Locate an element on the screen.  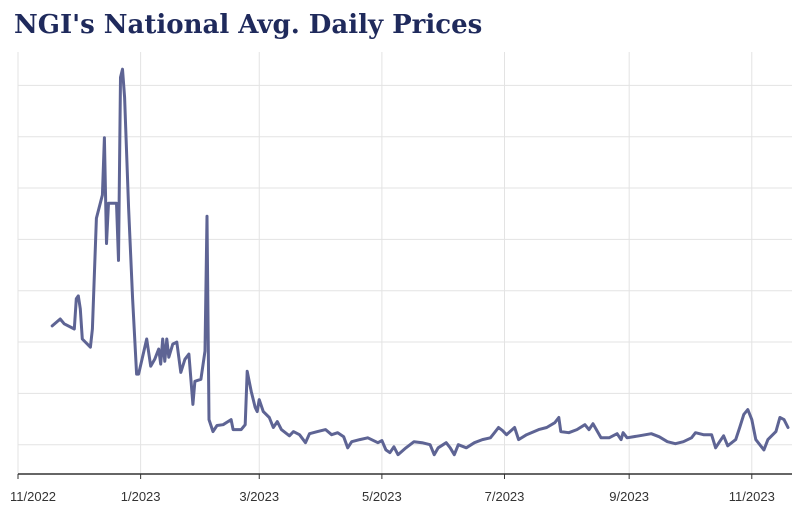
x-tick-label: 11/2022 is located at coordinates (33, 496).